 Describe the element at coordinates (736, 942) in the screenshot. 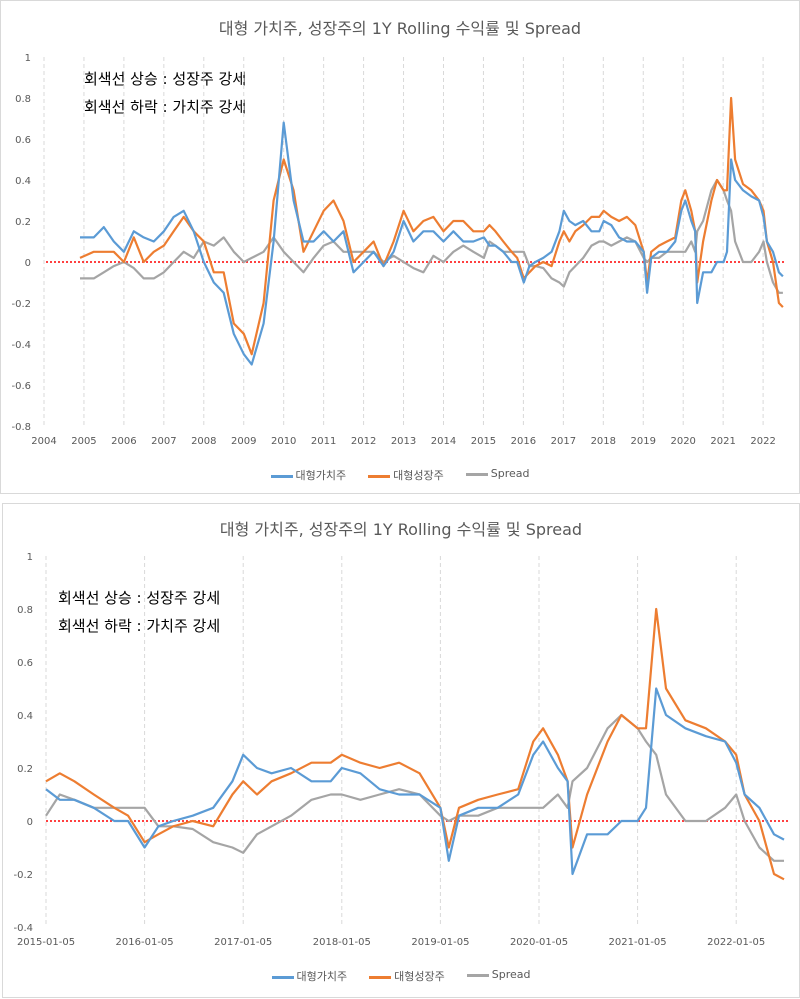

I see `x-tick-label: 2022-01-05` at that location.